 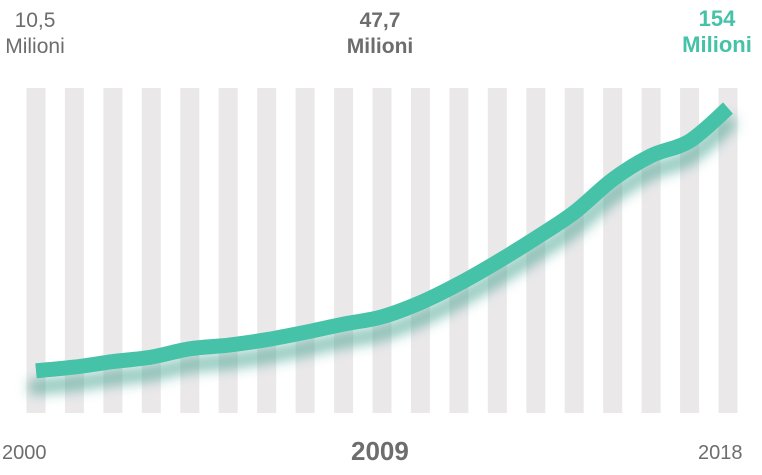 I want to click on annotation-end: 154 Milioni, so click(x=717, y=32).